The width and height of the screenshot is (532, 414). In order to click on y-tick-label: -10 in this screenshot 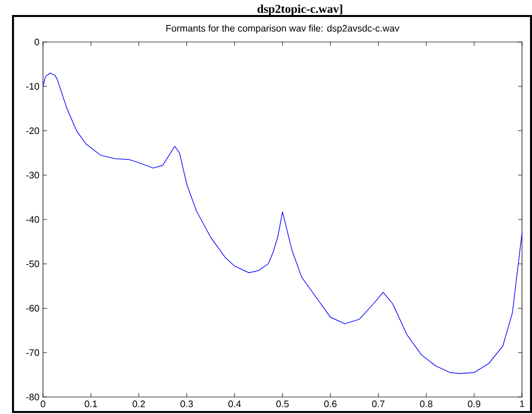, I will do `click(33, 86)`.